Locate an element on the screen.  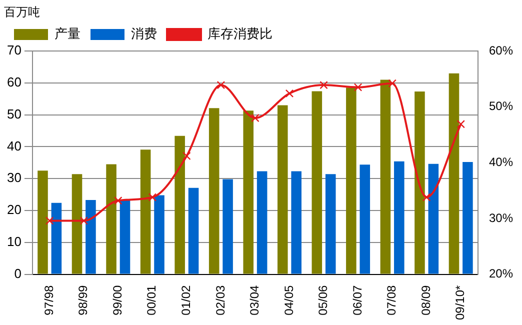
y-tick-label: 70 is located at coordinates (14, 50).